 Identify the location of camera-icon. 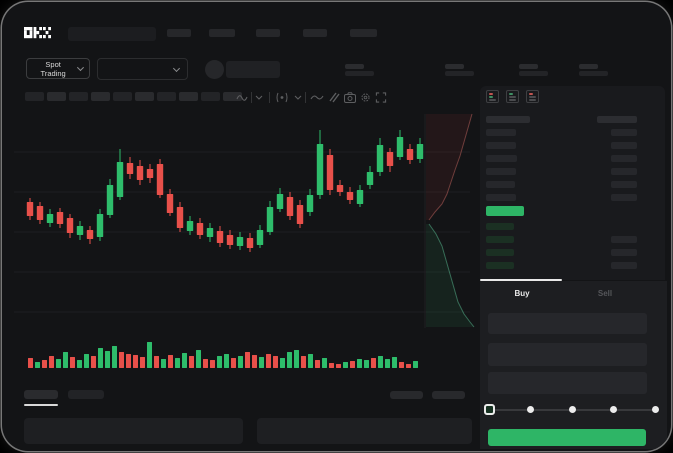
(350, 97).